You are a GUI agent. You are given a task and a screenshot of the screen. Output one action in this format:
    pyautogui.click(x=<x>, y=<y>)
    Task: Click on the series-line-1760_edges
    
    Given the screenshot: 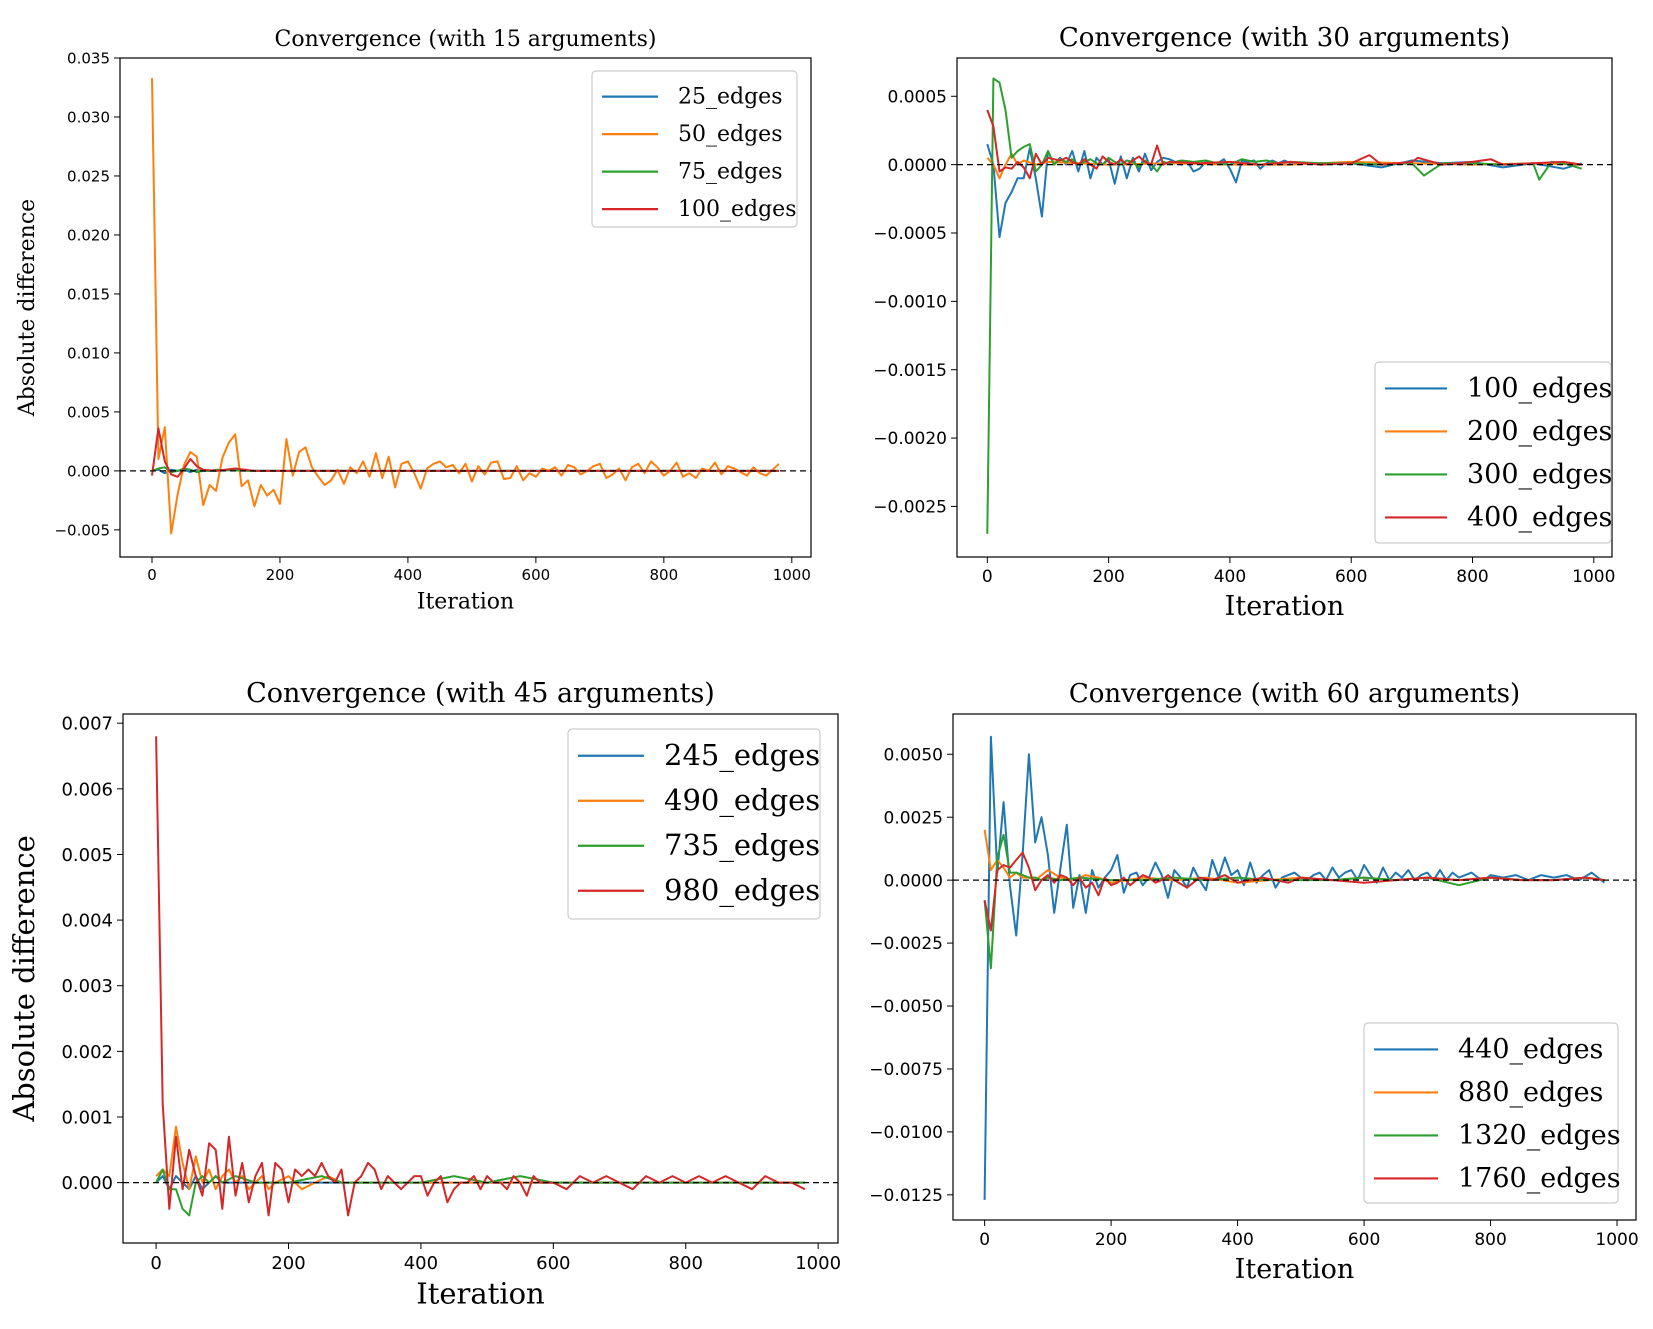 What is the action you would take?
    pyautogui.click(x=1294, y=891)
    